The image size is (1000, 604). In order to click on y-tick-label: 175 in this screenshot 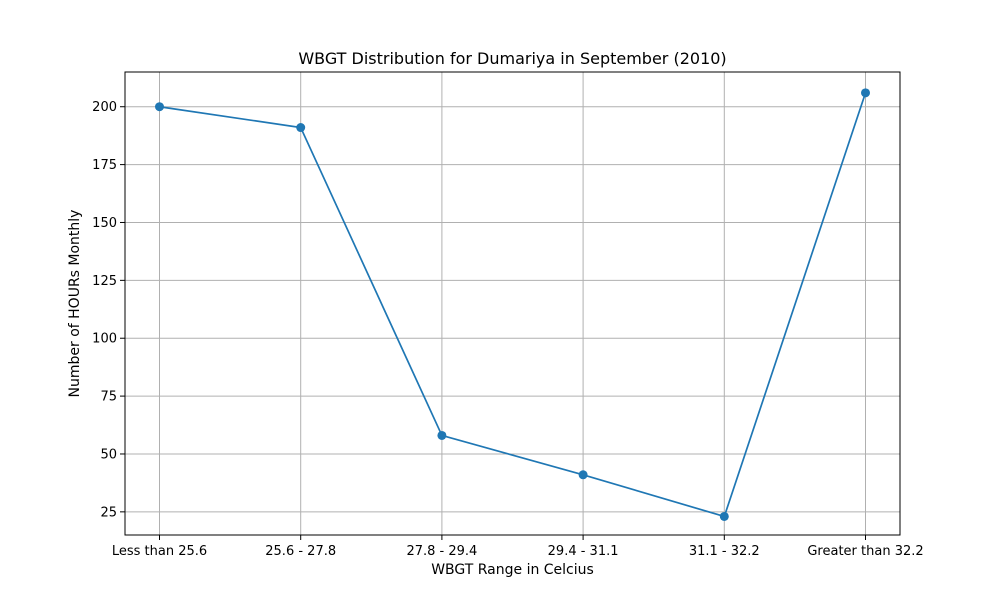, I will do `click(104, 165)`.